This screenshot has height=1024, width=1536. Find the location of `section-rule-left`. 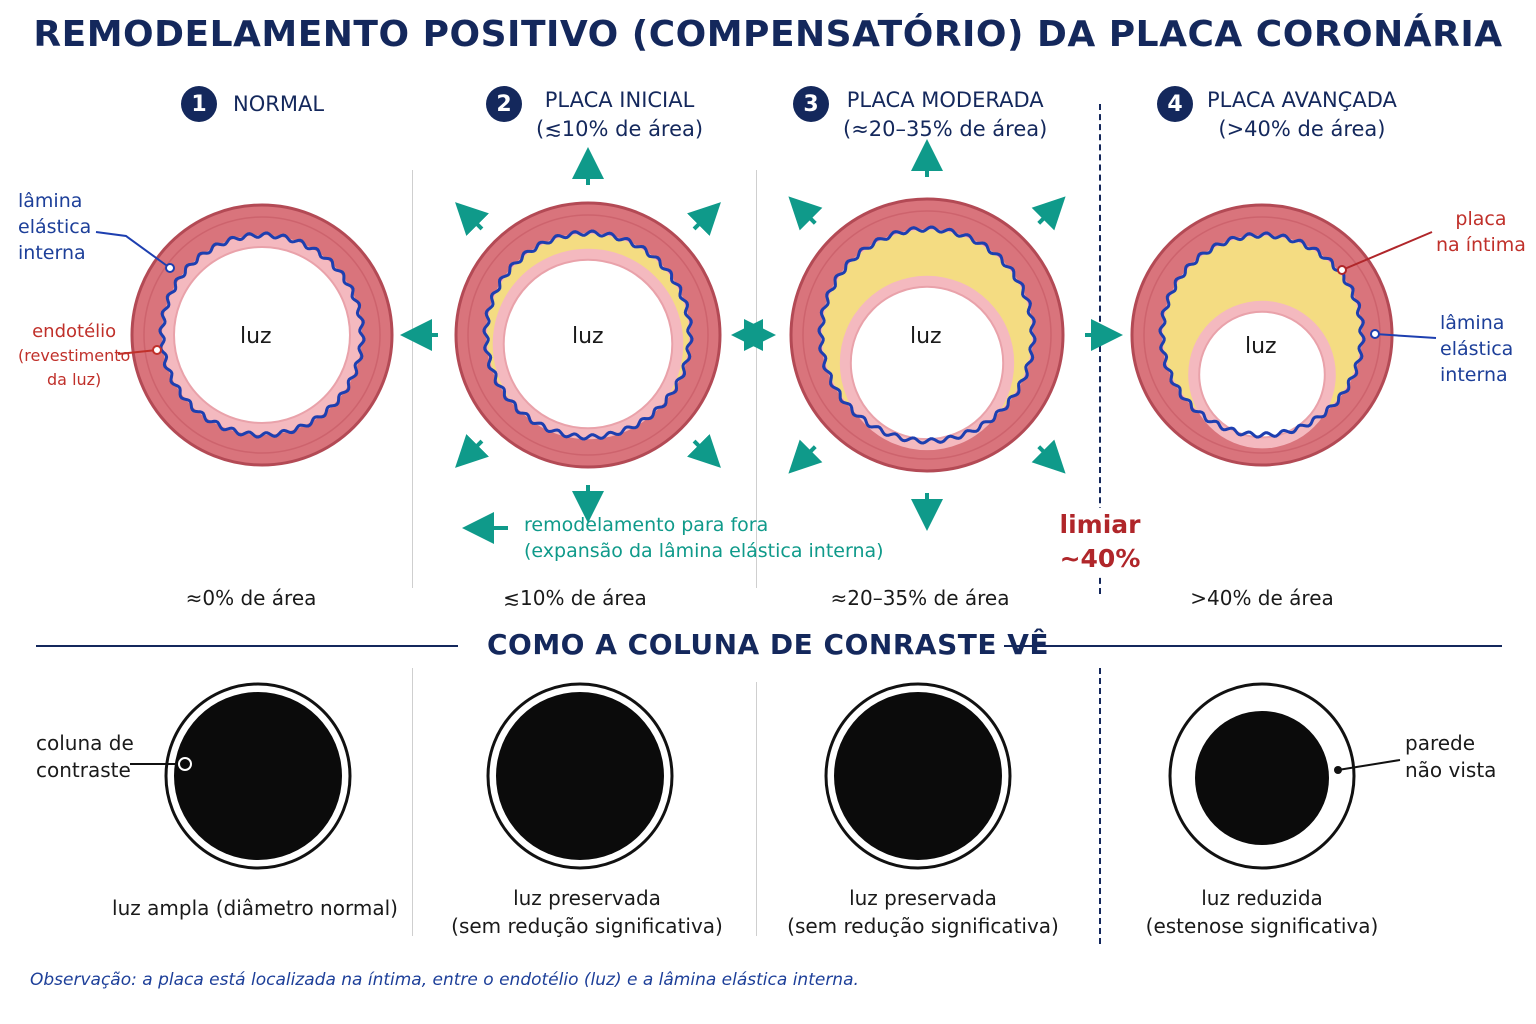

section-rule-left is located at coordinates (247, 646).